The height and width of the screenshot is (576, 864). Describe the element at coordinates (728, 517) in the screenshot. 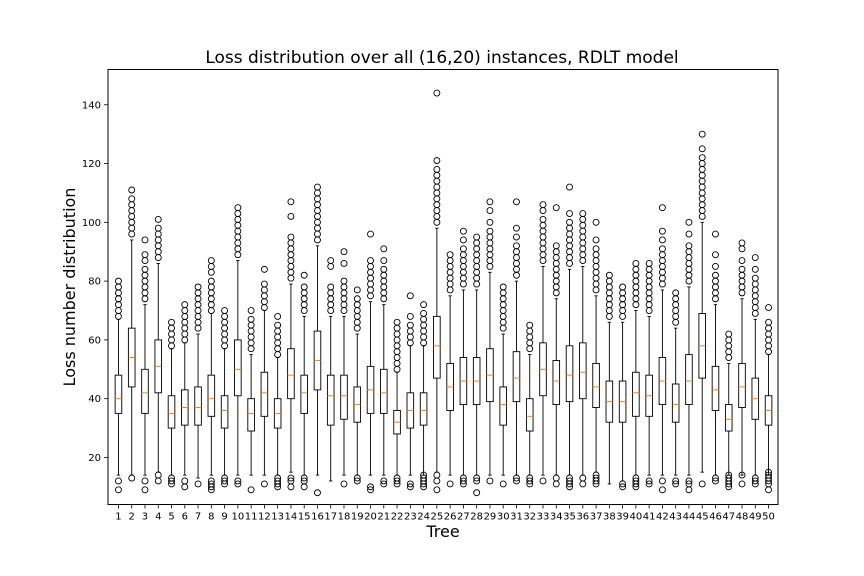

I see `x-tick-label: 47` at that location.